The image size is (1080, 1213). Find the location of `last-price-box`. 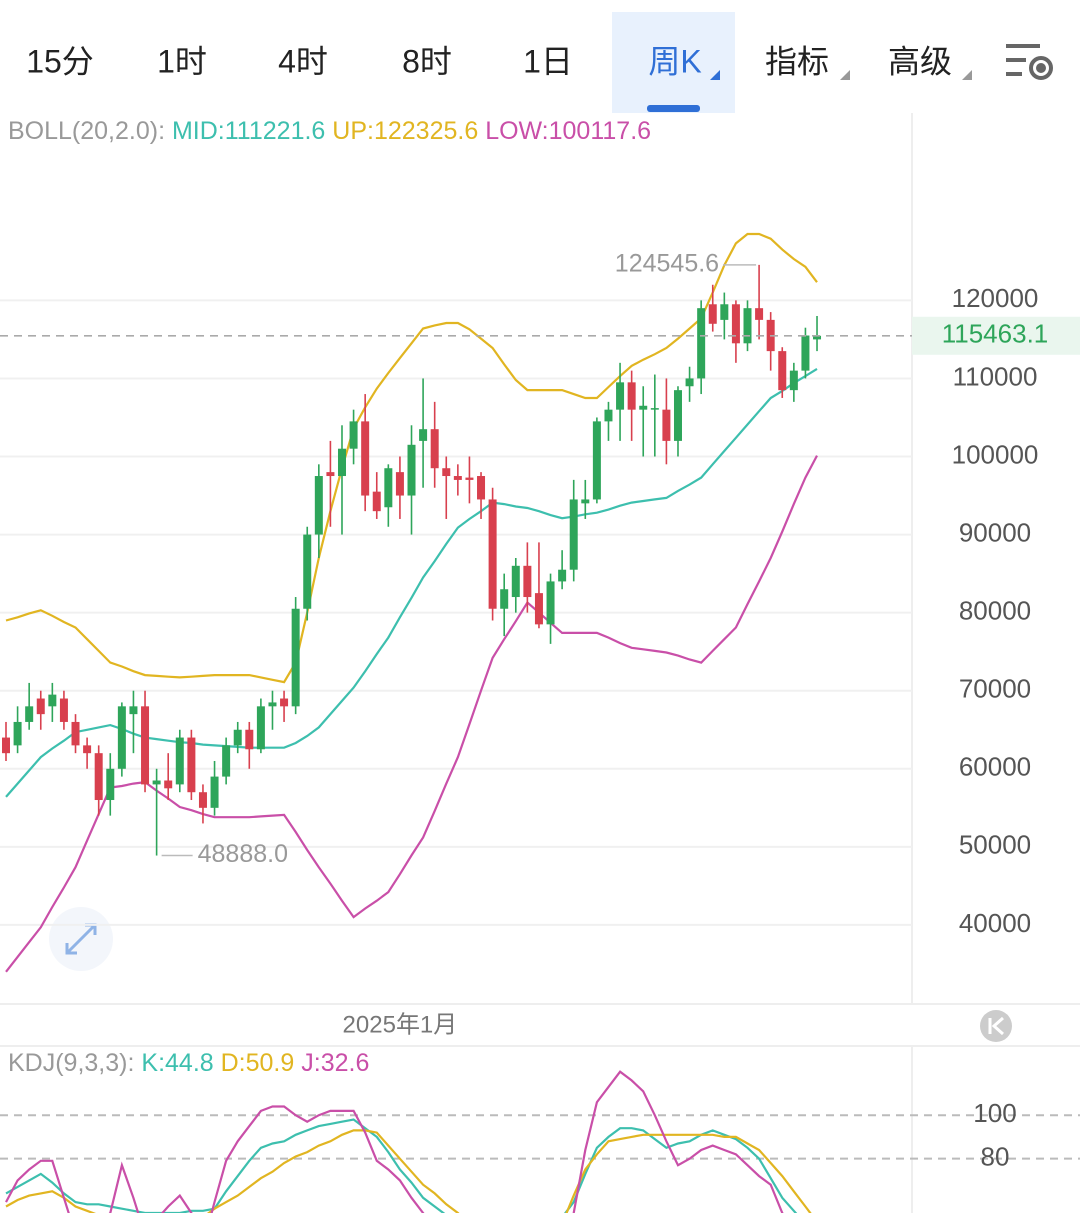

last-price-box is located at coordinates (996, 335).